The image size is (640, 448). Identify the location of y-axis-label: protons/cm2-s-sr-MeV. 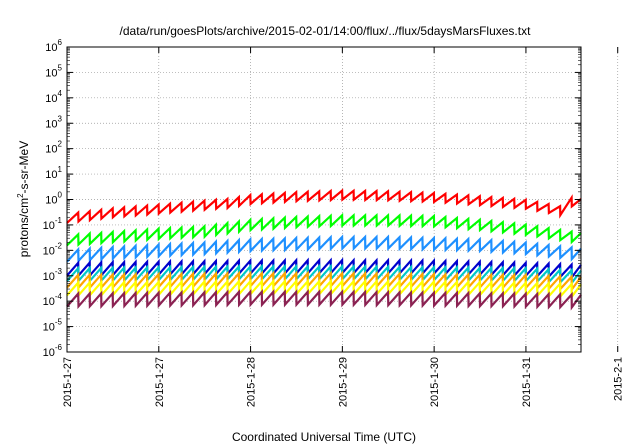
(23, 199).